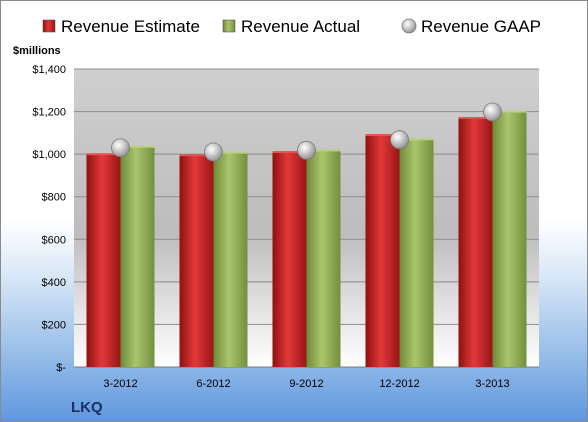  What do you see at coordinates (54, 198) in the screenshot?
I see `y-tick-label: $800` at bounding box center [54, 198].